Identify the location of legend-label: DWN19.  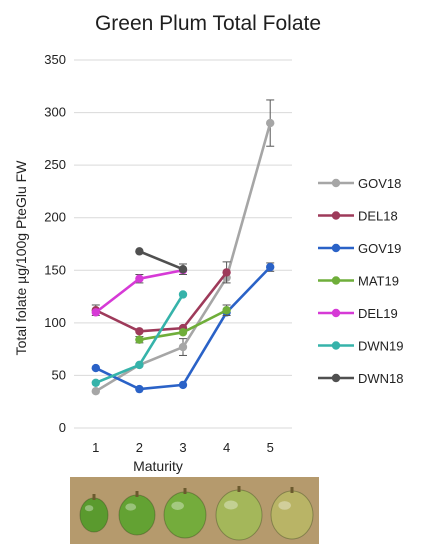
(381, 346).